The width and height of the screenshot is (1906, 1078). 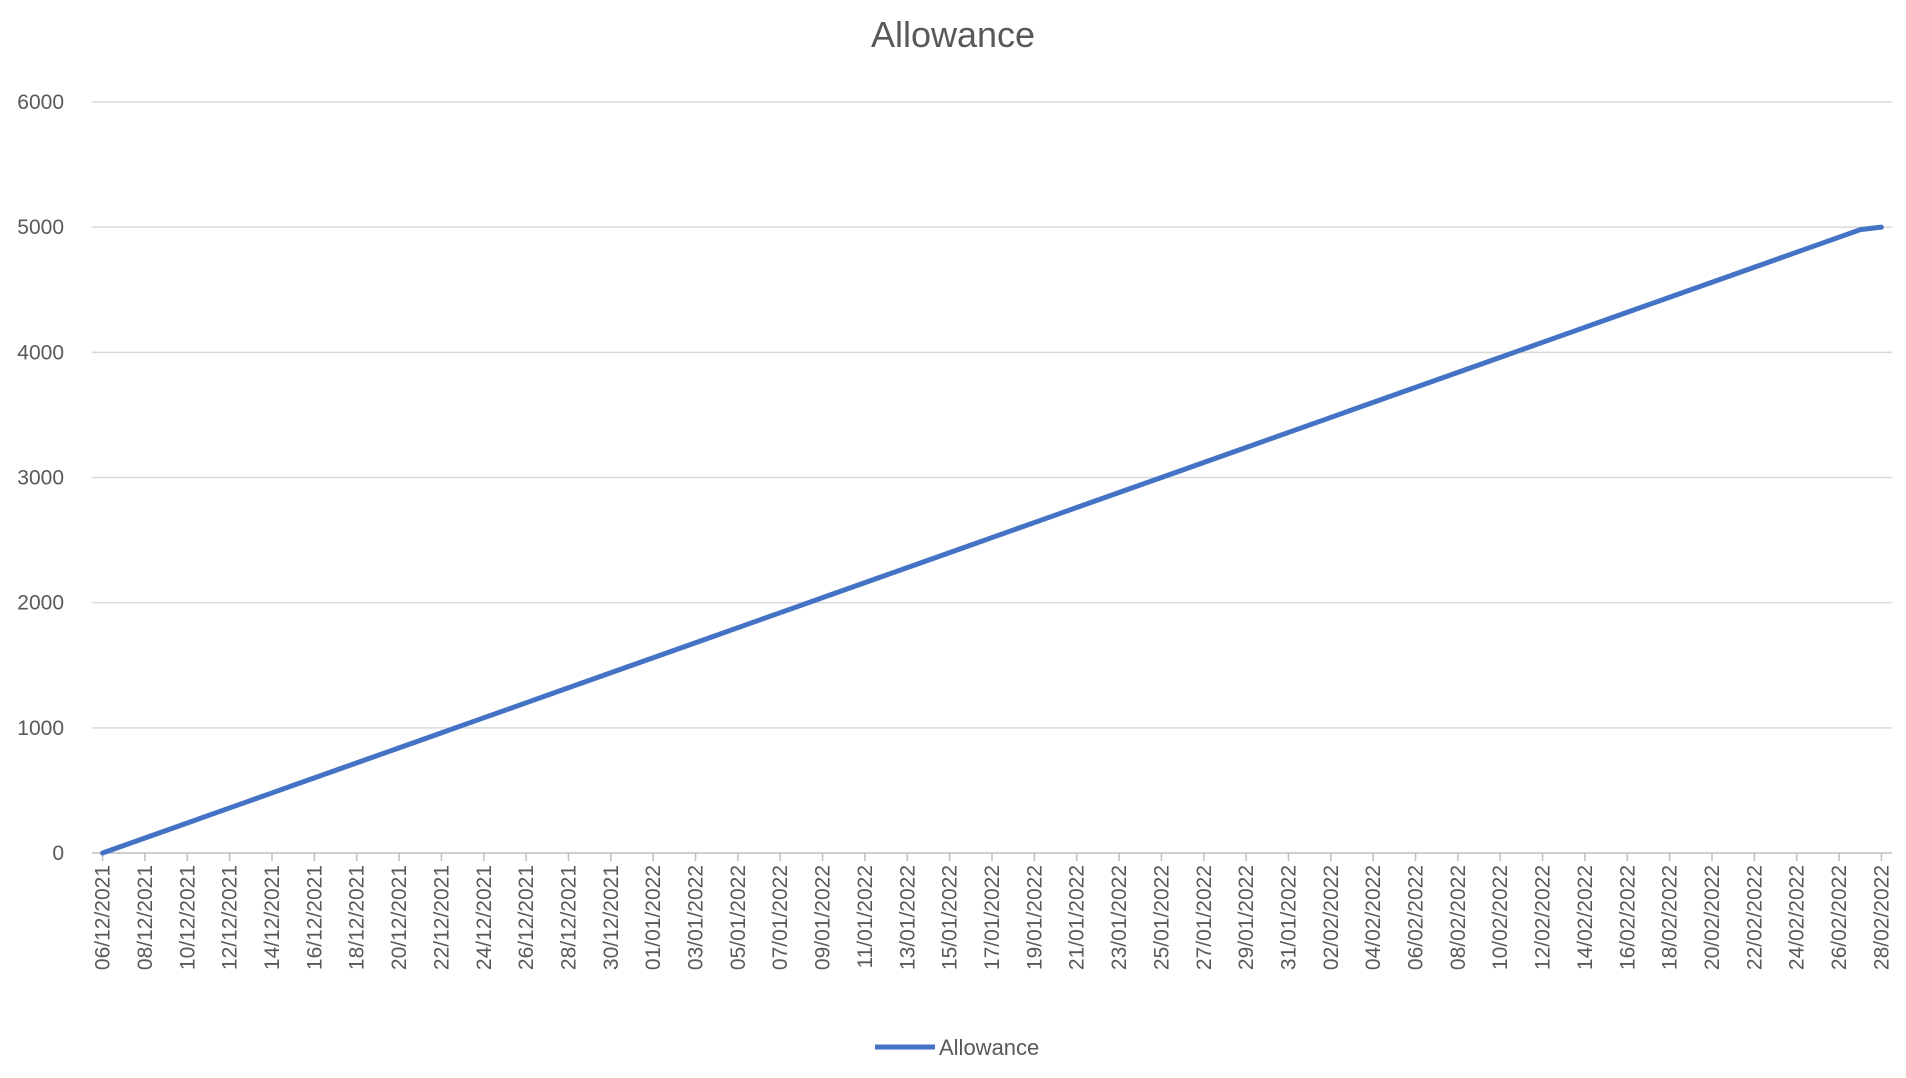 I want to click on x-tick-label: 10/02/2022, so click(x=1500, y=917).